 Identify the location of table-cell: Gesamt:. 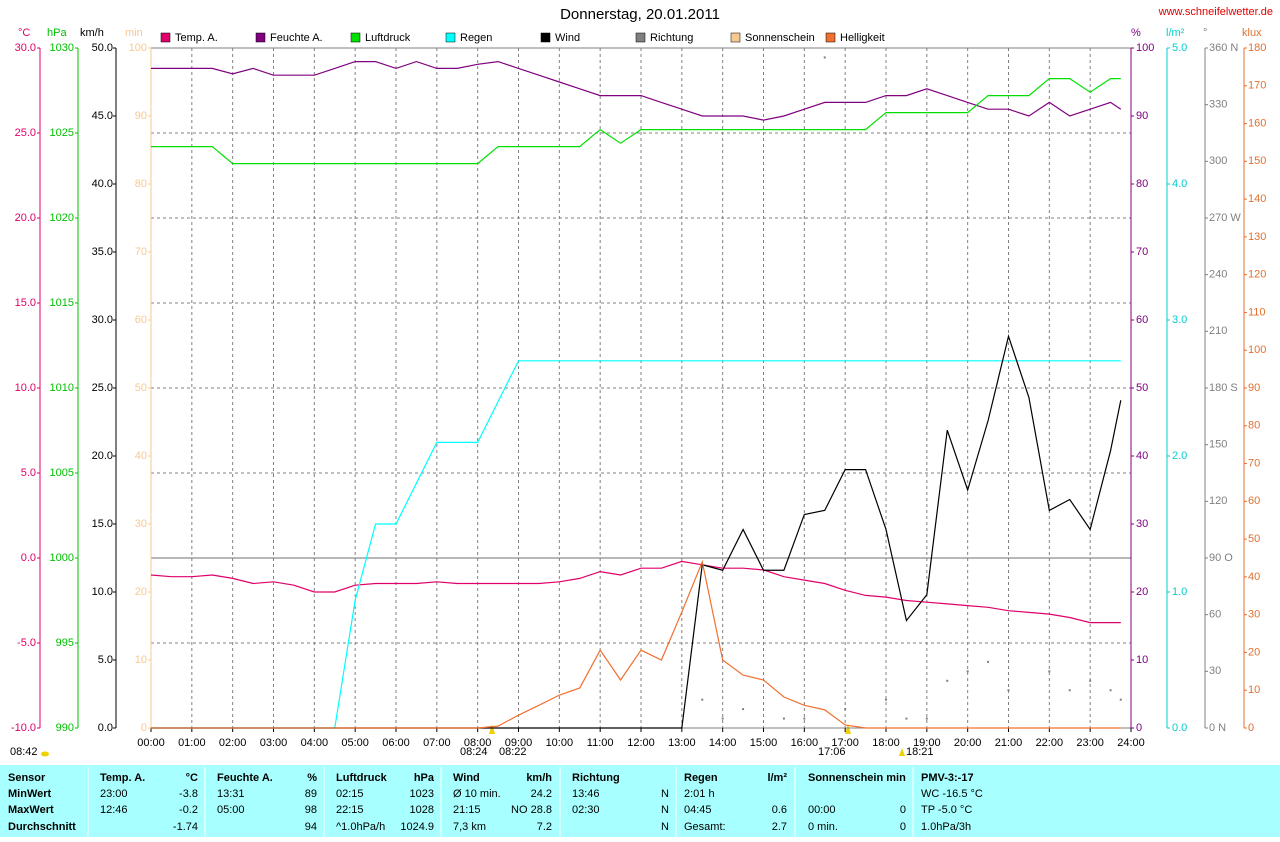
(705, 827).